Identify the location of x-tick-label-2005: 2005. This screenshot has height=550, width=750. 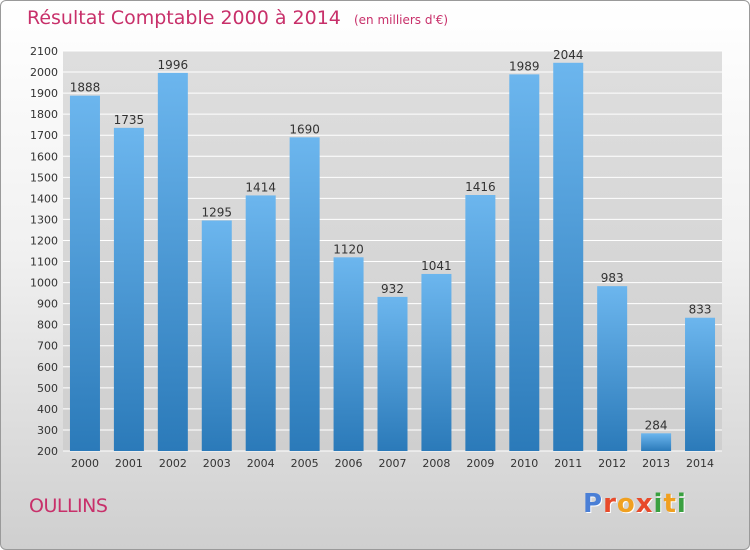
(305, 463).